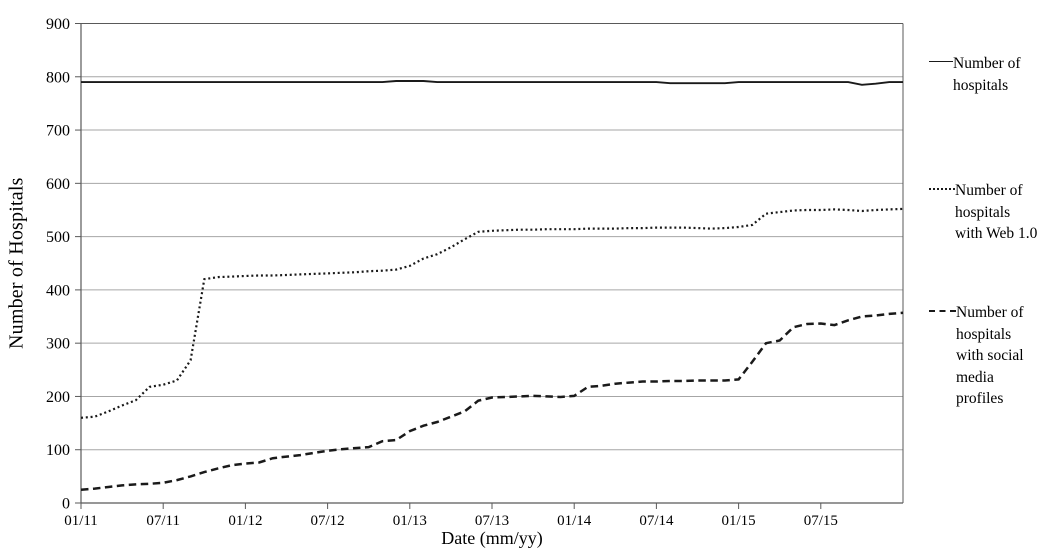 The height and width of the screenshot is (559, 1051). I want to click on dashed-line-key-icon, so click(942, 311).